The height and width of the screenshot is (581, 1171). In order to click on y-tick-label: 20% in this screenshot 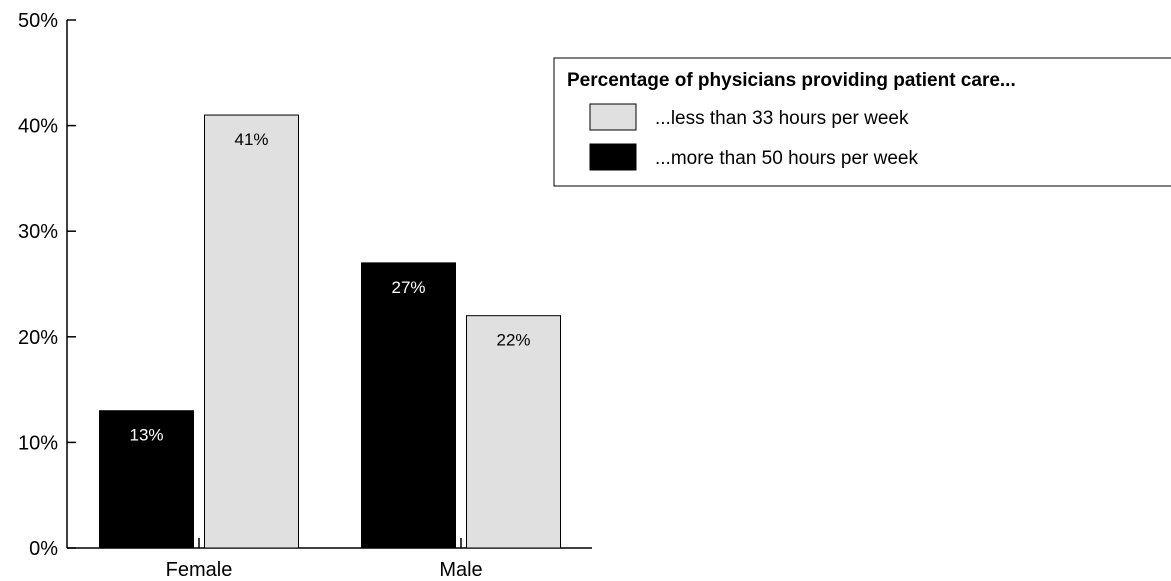, I will do `click(38, 338)`.